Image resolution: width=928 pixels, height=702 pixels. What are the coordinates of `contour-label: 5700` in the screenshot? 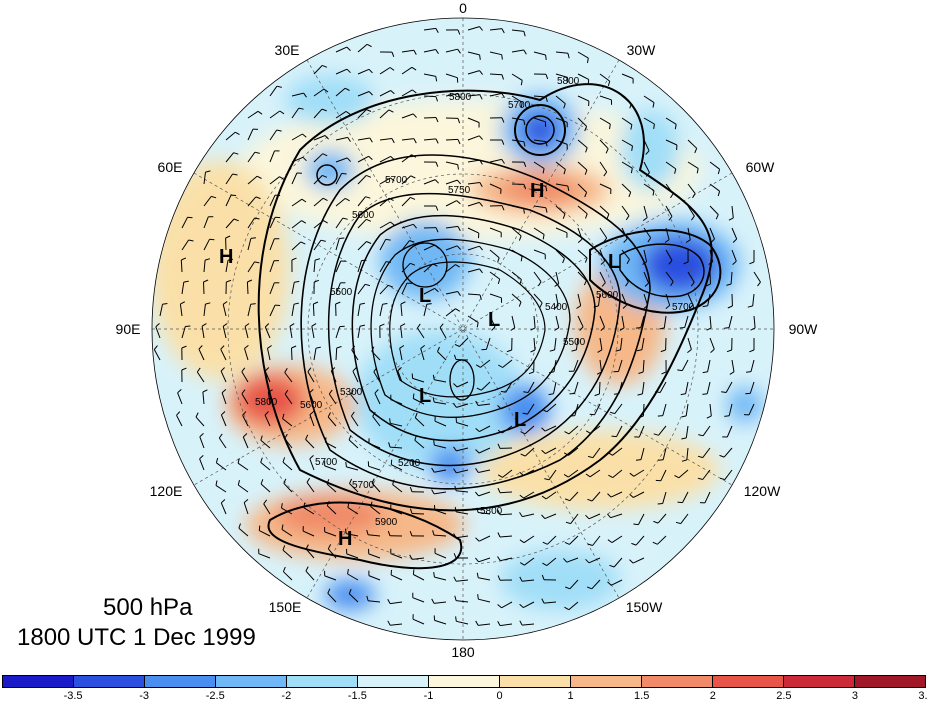 It's located at (519, 105).